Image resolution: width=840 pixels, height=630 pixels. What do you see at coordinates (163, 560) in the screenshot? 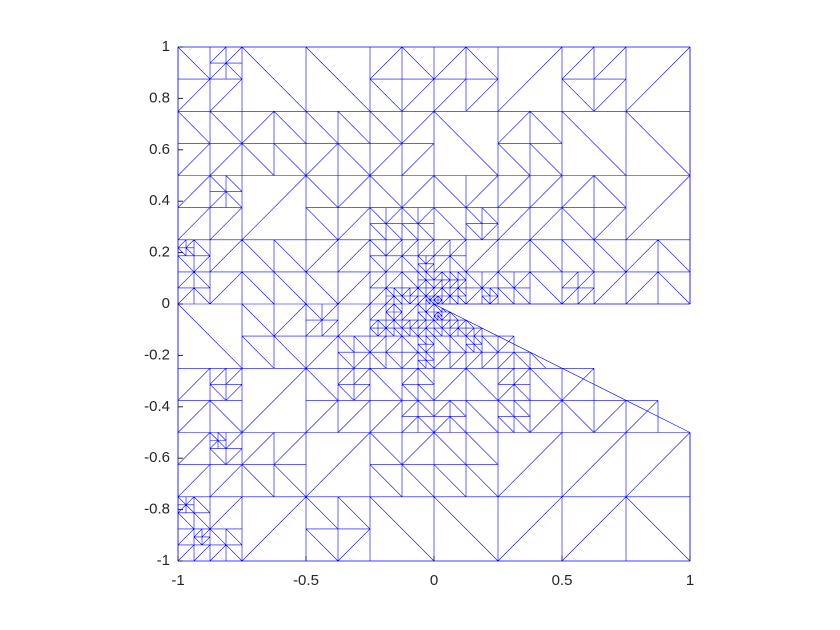
I see `y-tick-label: -1` at bounding box center [163, 560].